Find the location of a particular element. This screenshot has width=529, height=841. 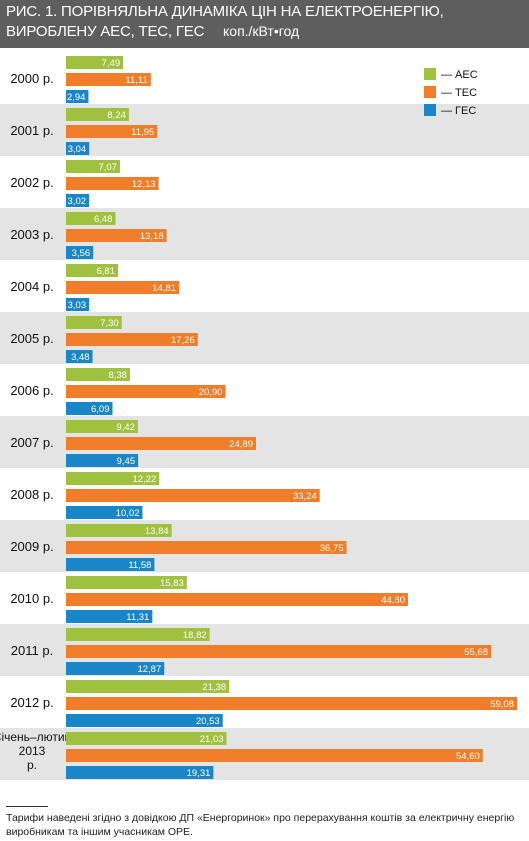

bar-value-label: 11,58 is located at coordinates (139, 565).